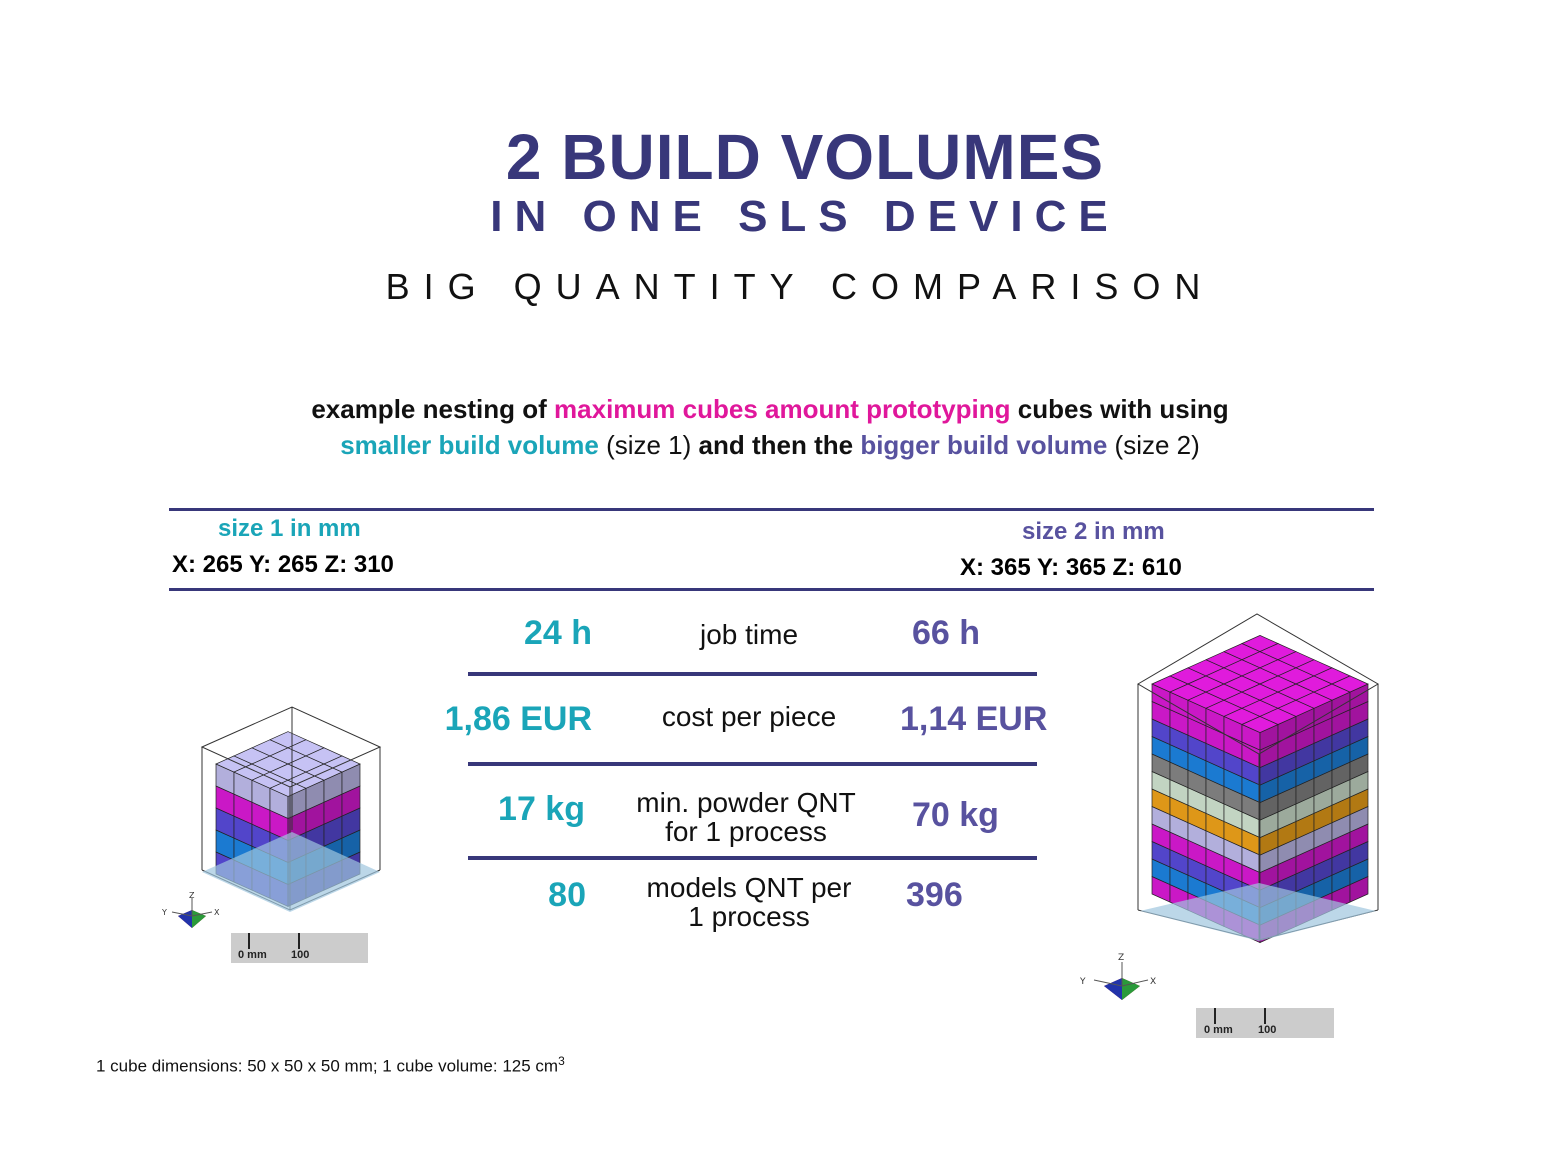 Image resolution: width=1560 pixels, height=1170 pixels. I want to click on metric-label-line: 1 process, so click(749, 916).